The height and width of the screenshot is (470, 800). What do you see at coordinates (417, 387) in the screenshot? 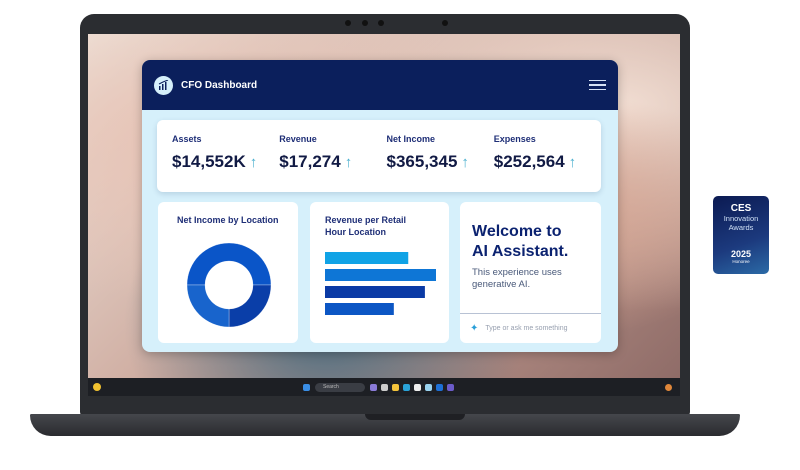
I see `store-icon` at bounding box center [417, 387].